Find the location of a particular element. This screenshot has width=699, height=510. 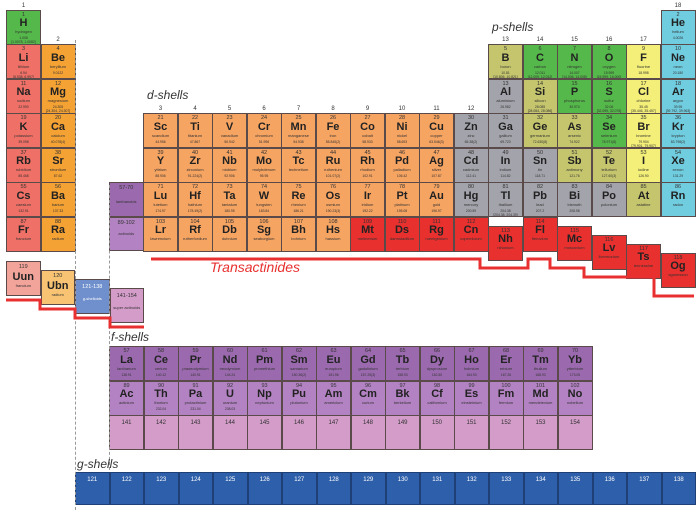

lanthanoids-placeholder: 57-70 lanthanoids is located at coordinates (126, 199).